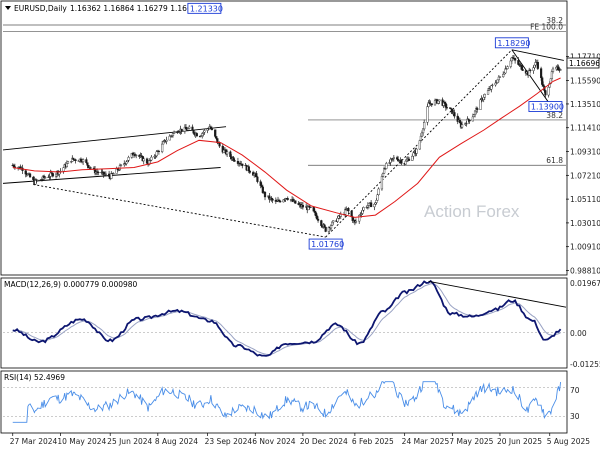 This screenshot has width=600, height=450. I want to click on date-tick-label: 27 Mar 2024, so click(34, 441).